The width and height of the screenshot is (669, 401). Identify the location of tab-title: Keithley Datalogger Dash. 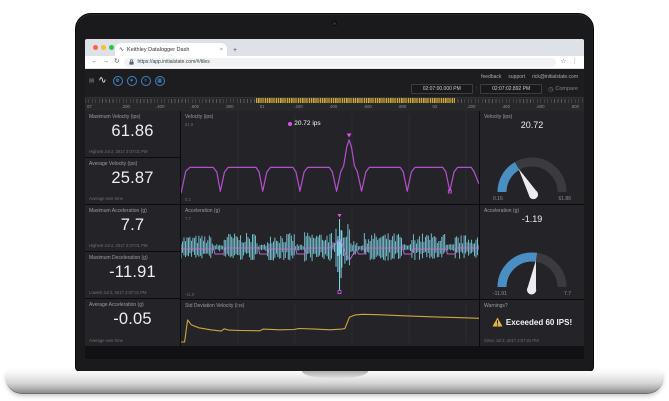
(158, 49).